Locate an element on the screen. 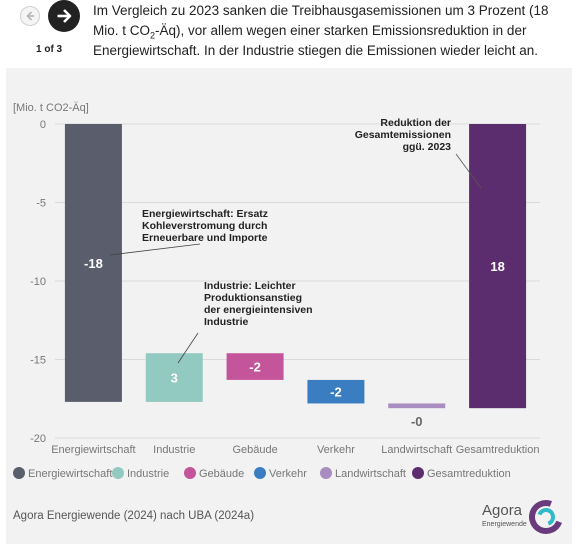 Image resolution: width=575 pixels, height=547 pixels. x-tick-label: Gesamtreduktion is located at coordinates (498, 450).